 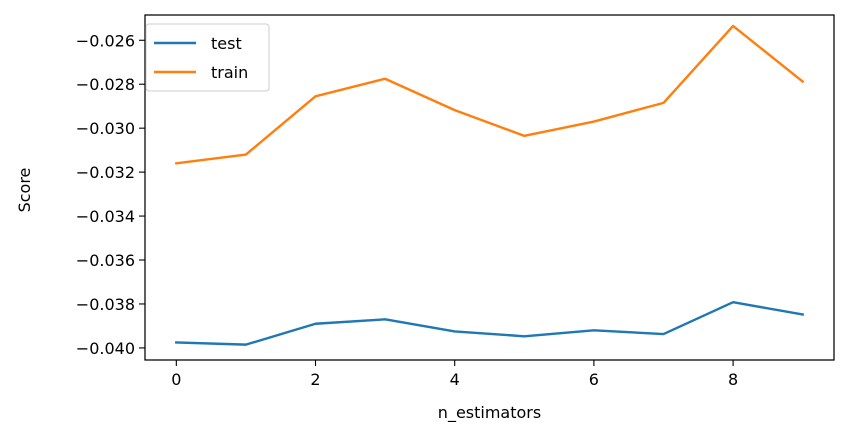 What do you see at coordinates (105, 216) in the screenshot?
I see `y-tick-label: −0.034` at bounding box center [105, 216].